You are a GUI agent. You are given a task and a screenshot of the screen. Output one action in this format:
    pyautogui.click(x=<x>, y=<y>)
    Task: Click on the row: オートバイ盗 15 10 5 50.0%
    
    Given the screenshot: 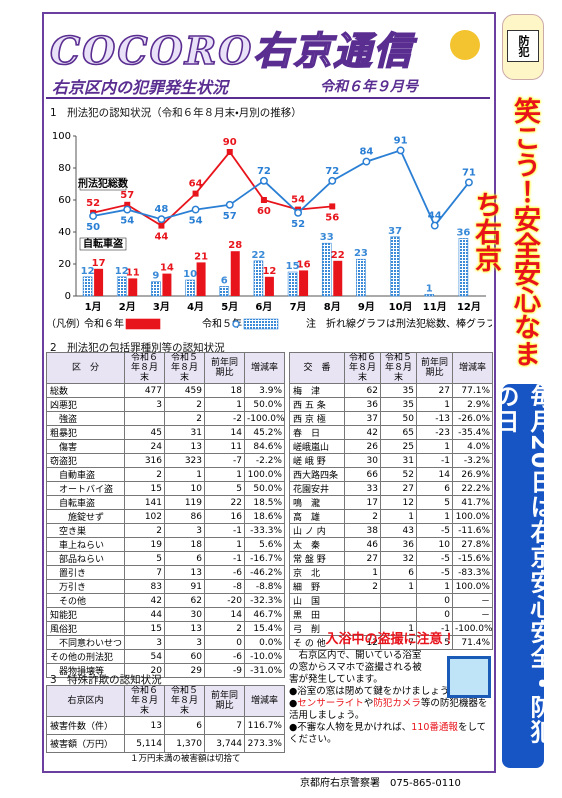 What is the action you would take?
    pyautogui.click(x=165, y=488)
    